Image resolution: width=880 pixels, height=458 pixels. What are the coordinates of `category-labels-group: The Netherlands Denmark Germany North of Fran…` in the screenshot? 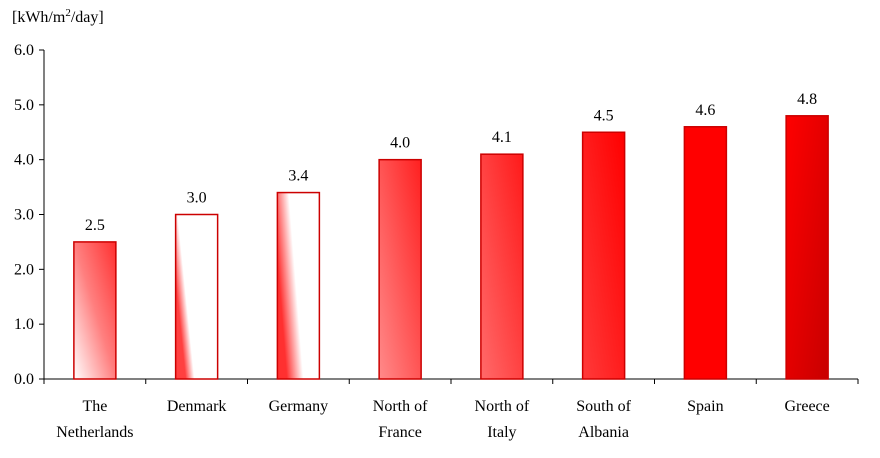 It's located at (443, 419).